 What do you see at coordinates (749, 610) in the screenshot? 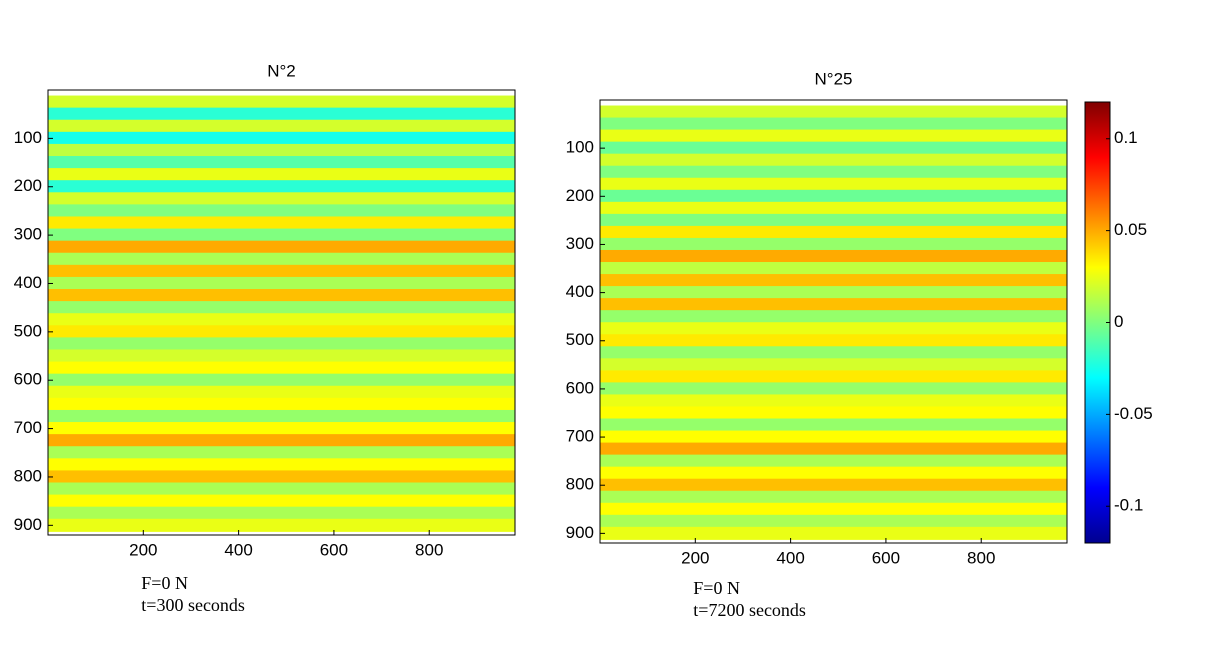
I see `annotation: t=7200 seconds` at bounding box center [749, 610].